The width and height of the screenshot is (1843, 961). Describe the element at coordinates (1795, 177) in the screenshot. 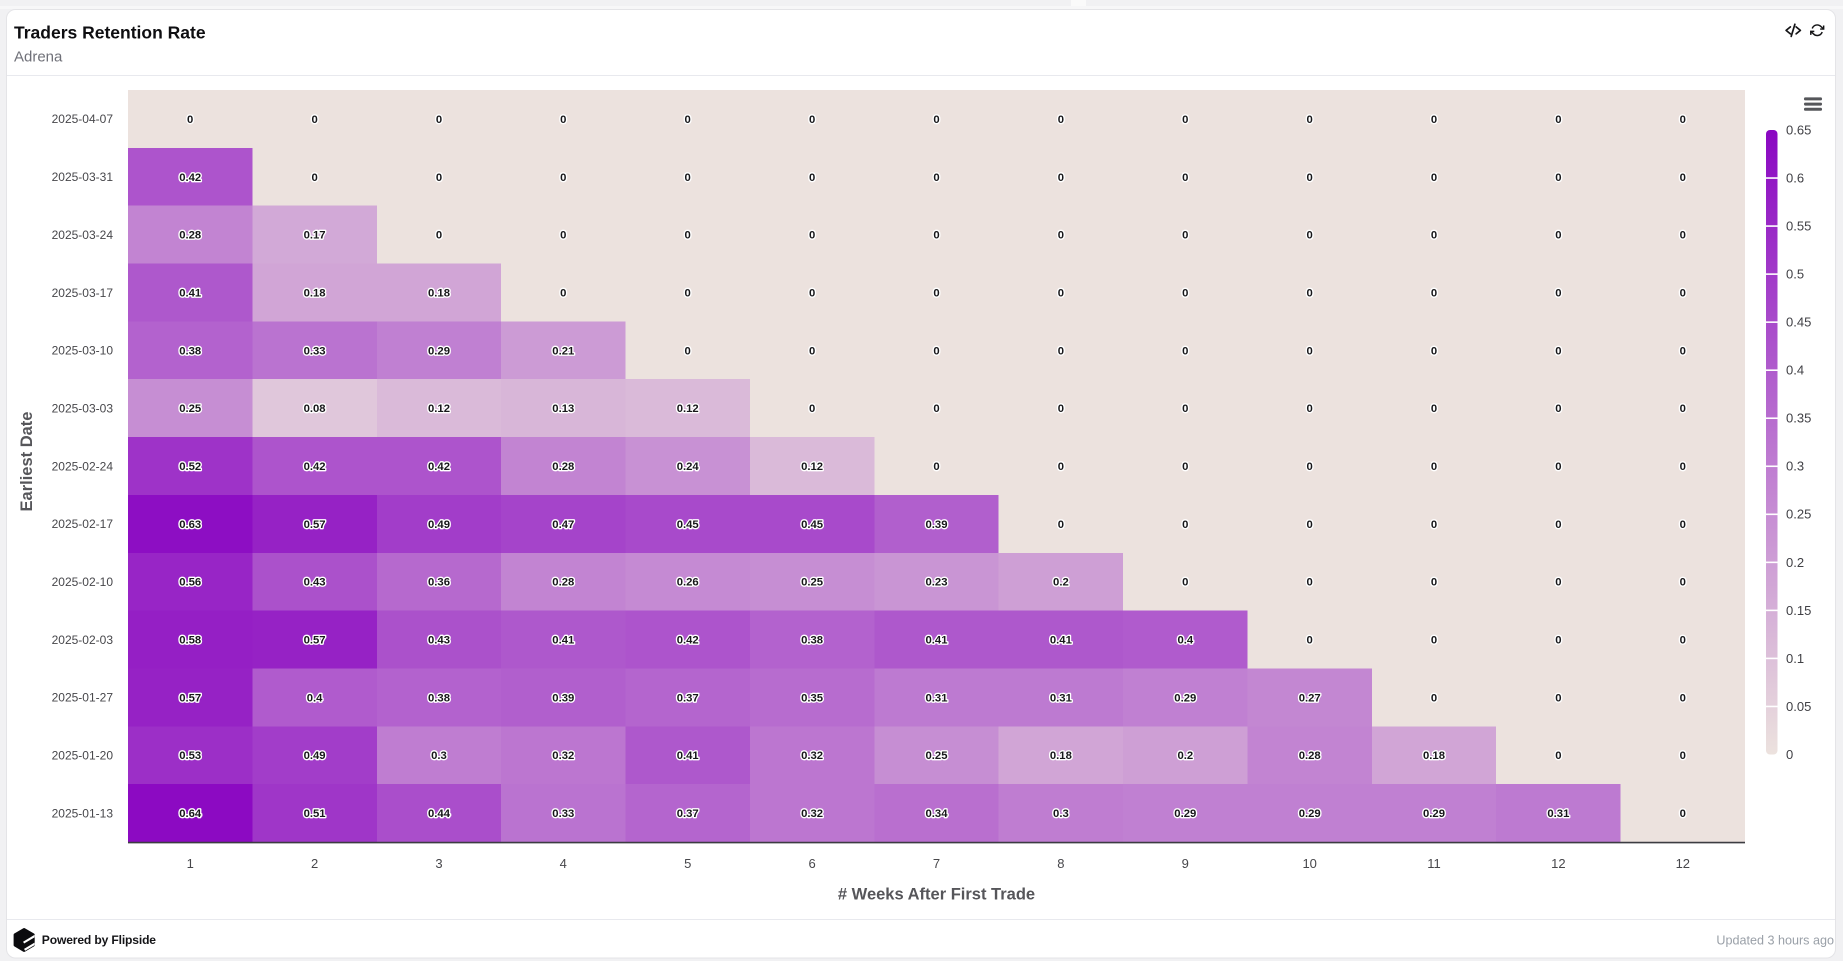

I see `svg-text: 0.6` at that location.